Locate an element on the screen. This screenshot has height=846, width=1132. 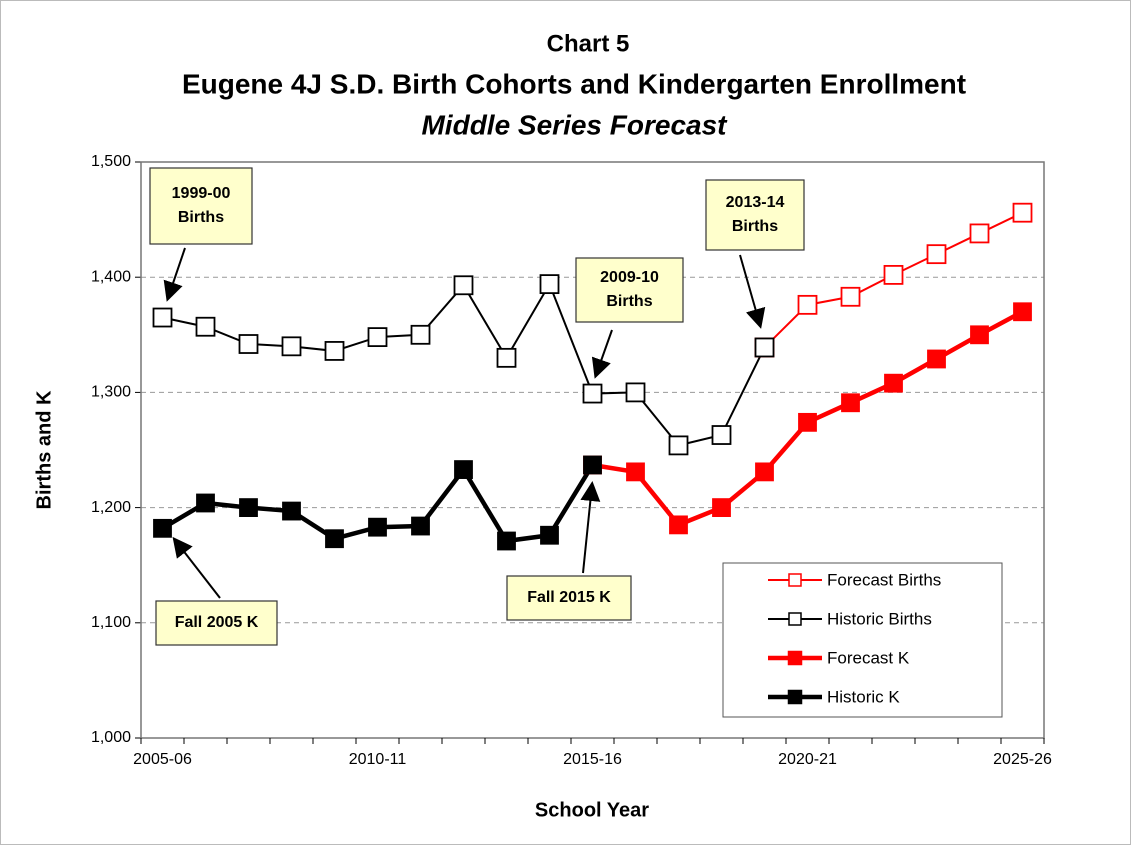
y-tick-label: 1,000 is located at coordinates (111, 737).